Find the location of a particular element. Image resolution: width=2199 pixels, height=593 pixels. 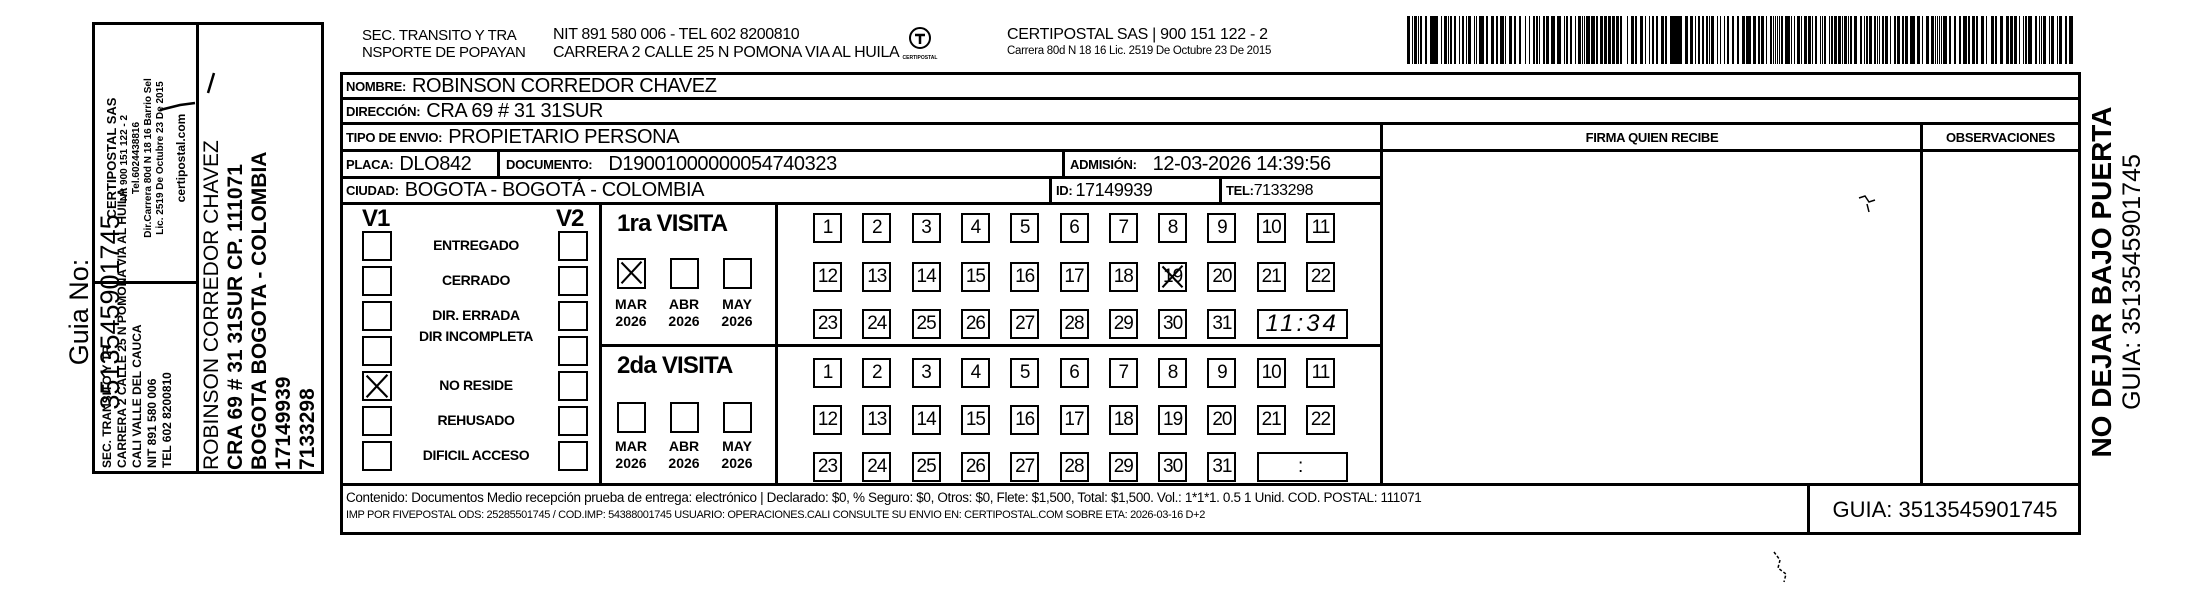

time-box: : is located at coordinates (1302, 467).